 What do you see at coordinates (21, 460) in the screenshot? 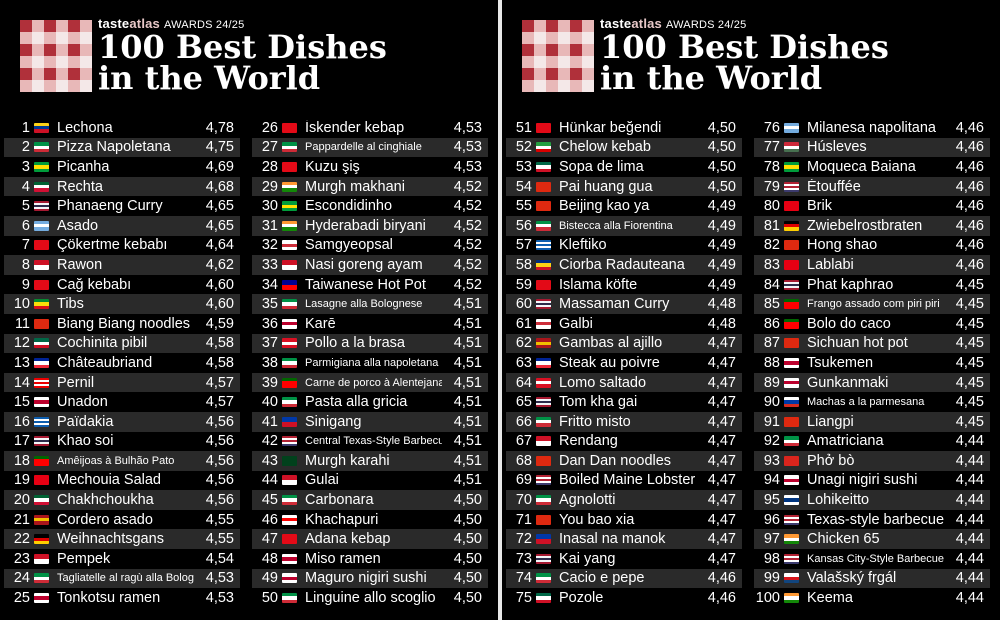
I see `dish-rank: 18` at bounding box center [21, 460].